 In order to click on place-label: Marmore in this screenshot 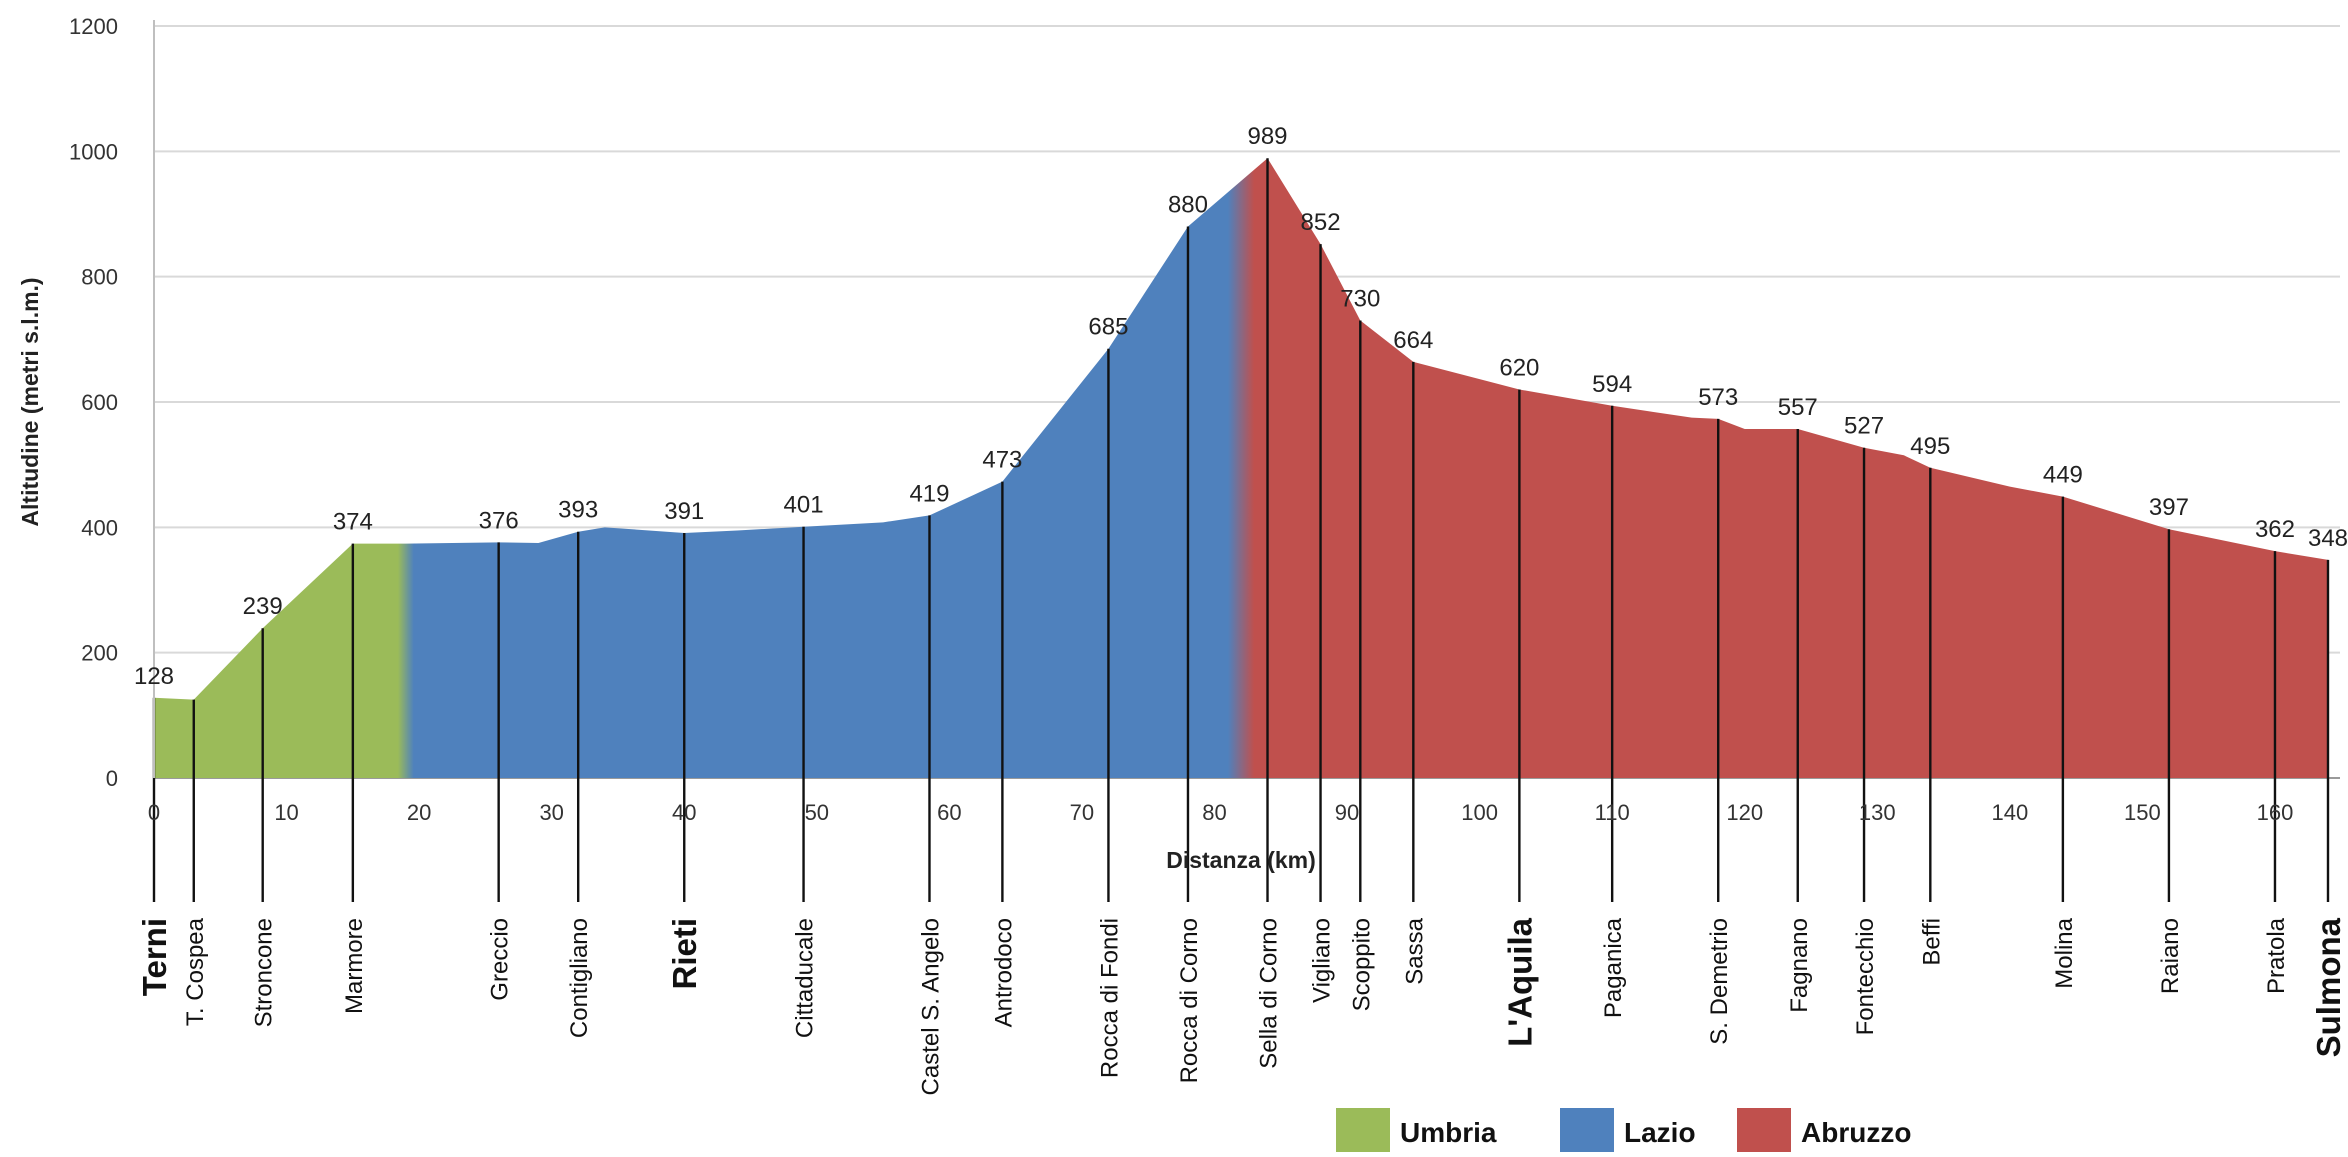, I will do `click(354, 966)`.